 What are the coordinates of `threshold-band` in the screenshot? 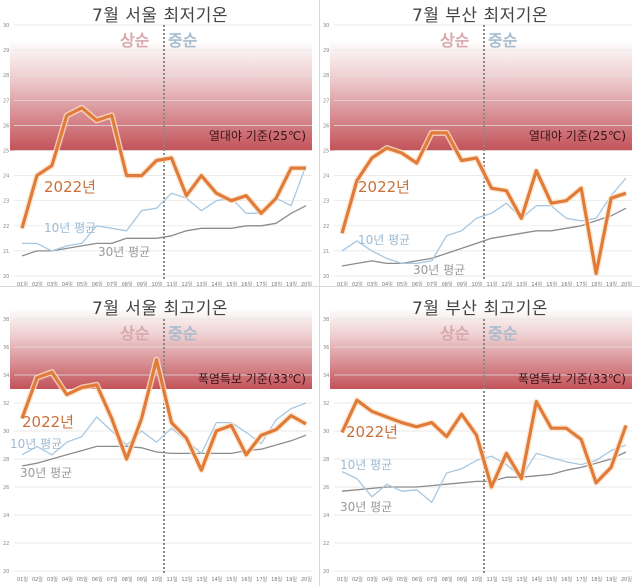 It's located at (481, 95).